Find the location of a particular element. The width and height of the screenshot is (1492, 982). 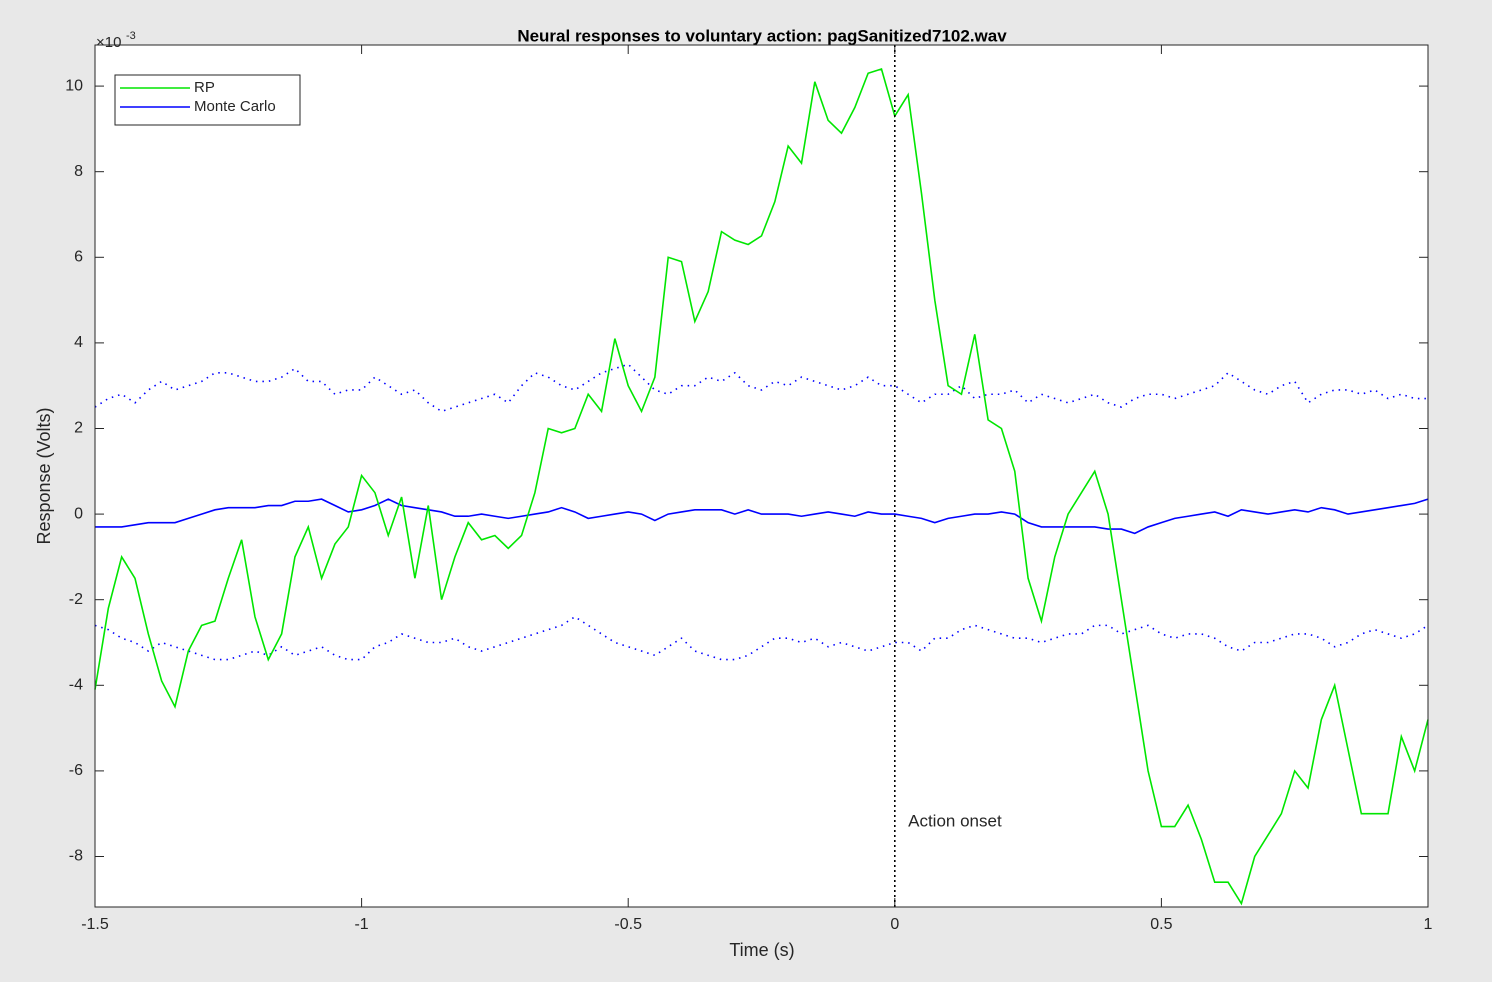

y-tick-label: 0 is located at coordinates (78, 513).